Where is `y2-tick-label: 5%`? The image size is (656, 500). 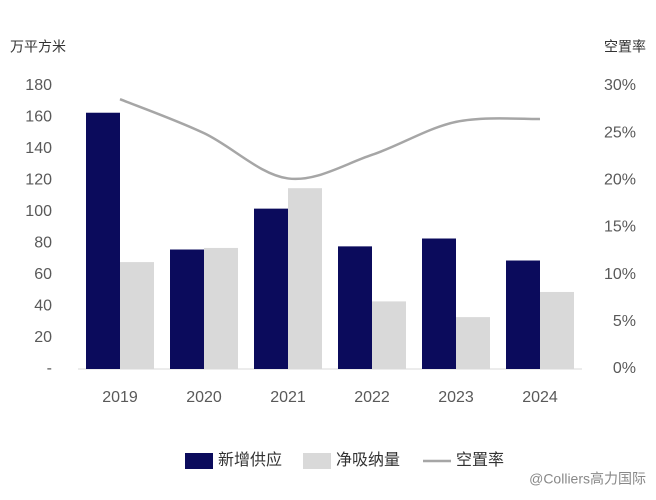 y2-tick-label: 5% is located at coordinates (624, 321).